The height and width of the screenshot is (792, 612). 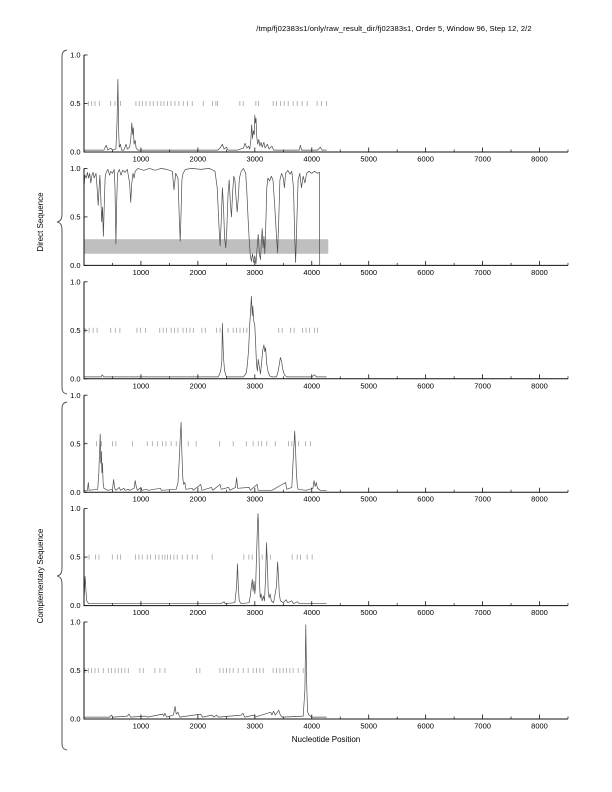 What do you see at coordinates (40, 576) in the screenshot?
I see `complementary-sequence-label: Complementary Sequence` at bounding box center [40, 576].